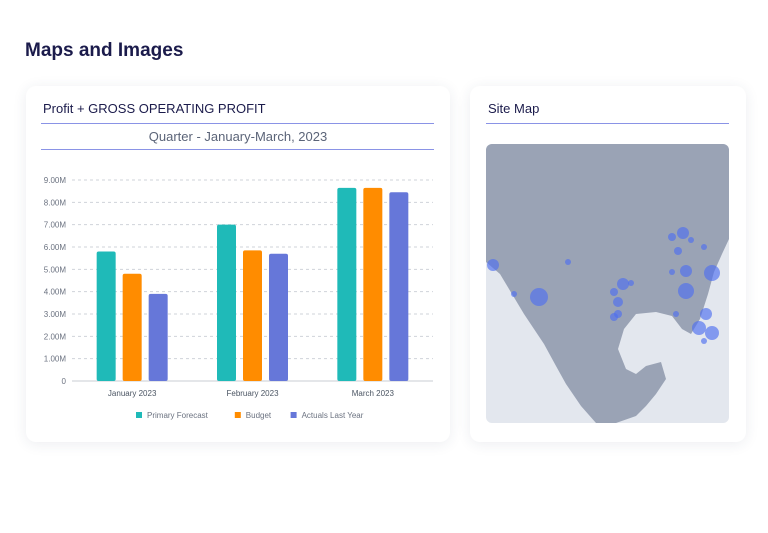 This screenshot has height=533, width=768. Describe the element at coordinates (238, 136) in the screenshot. I see `chart-subtitle: Quarter - January-March, 2023` at that location.